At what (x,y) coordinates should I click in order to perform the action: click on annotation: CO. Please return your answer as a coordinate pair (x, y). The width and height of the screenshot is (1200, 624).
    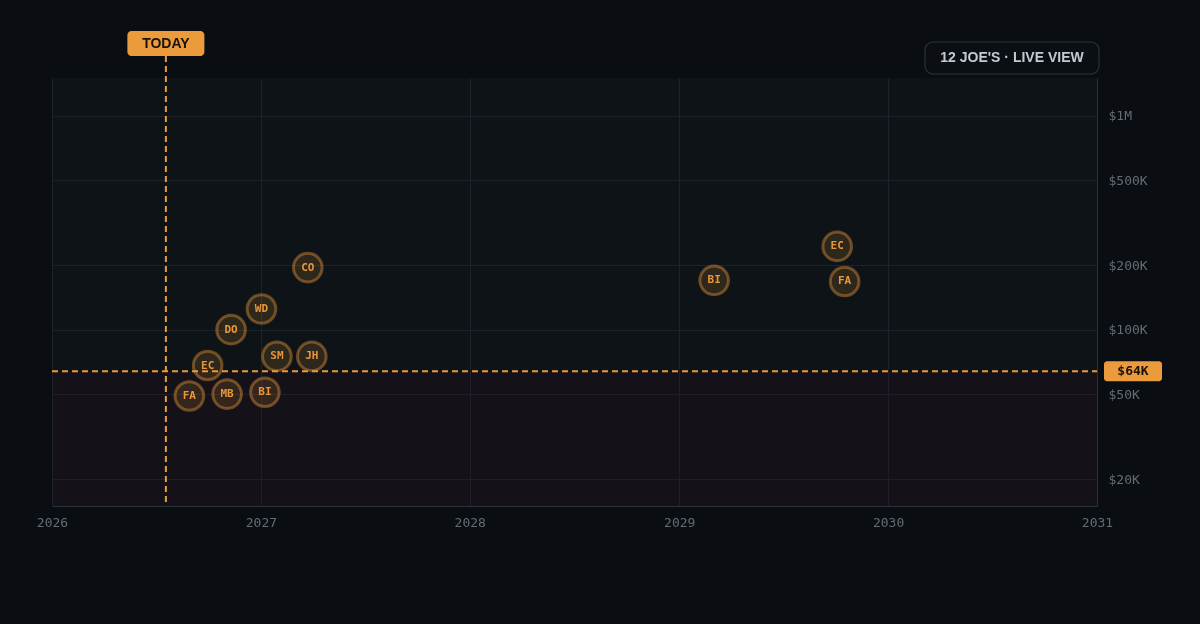
    Looking at the image, I should click on (308, 267).